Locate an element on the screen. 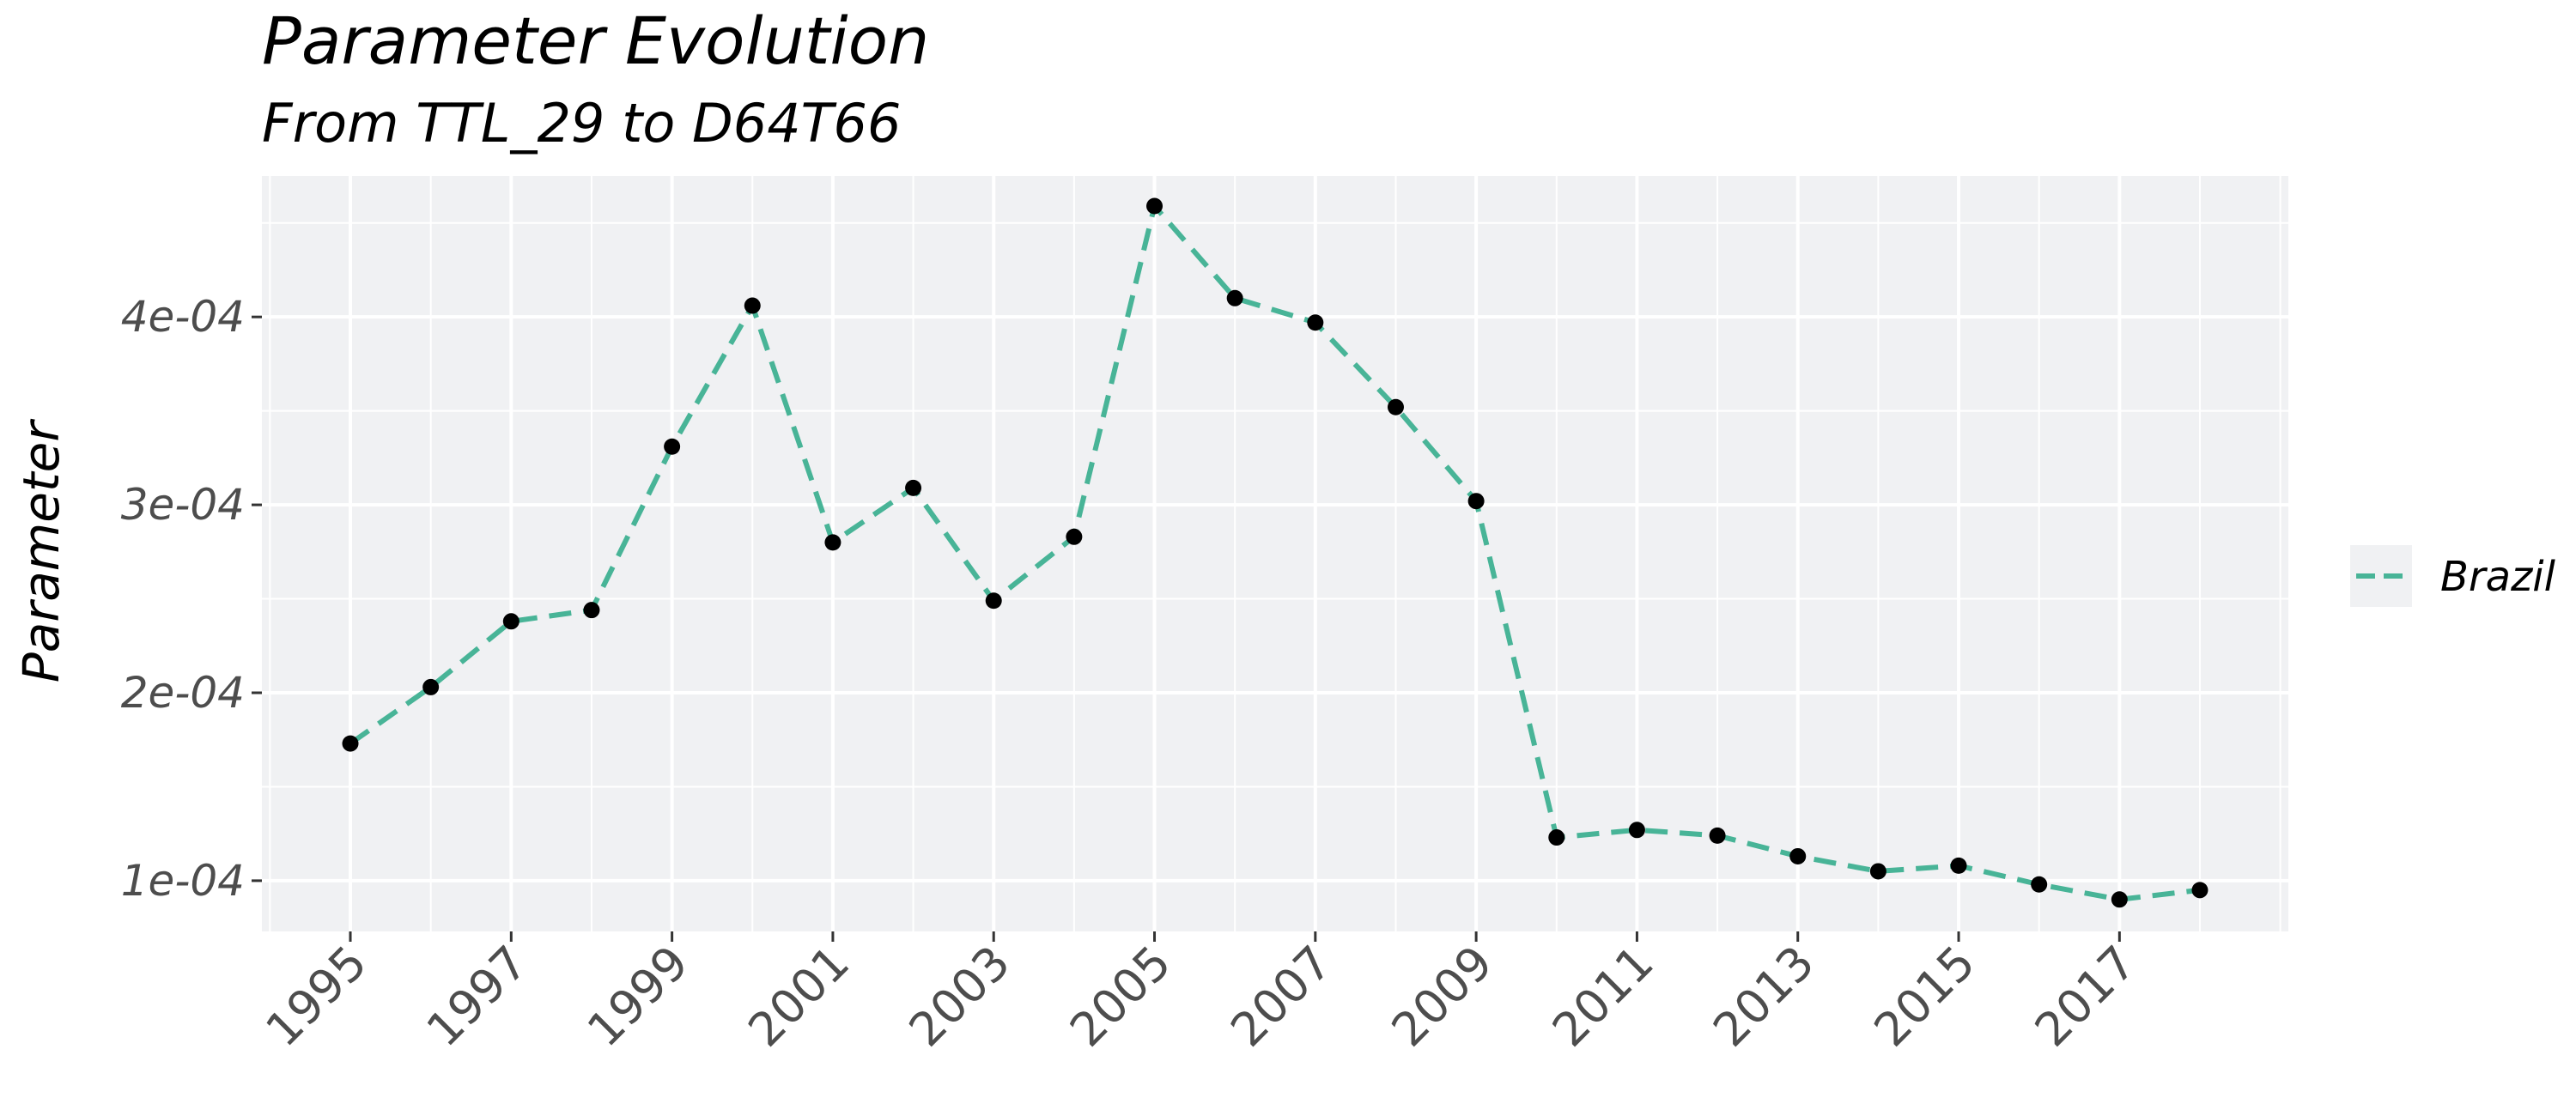  y-tick-label: 1e-04 is located at coordinates (183, 881).